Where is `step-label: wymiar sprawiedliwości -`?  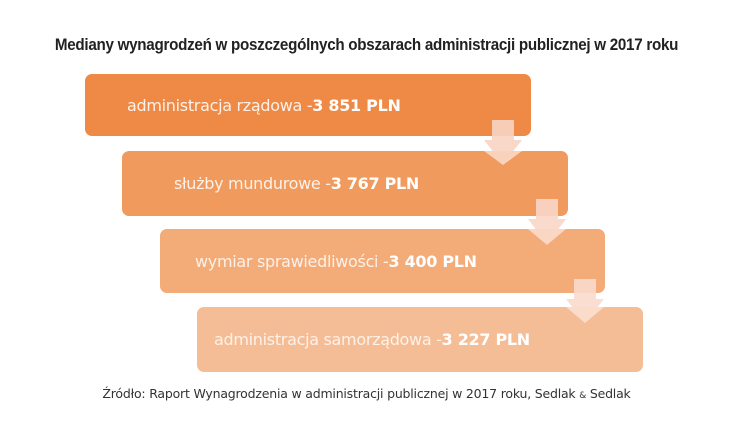
step-label: wymiar sprawiedliwości - is located at coordinates (292, 261).